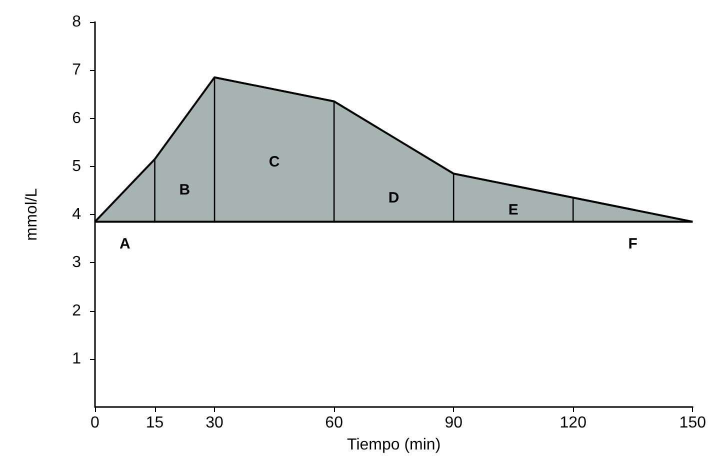  Describe the element at coordinates (274, 161) in the screenshot. I see `annotation: C` at that location.